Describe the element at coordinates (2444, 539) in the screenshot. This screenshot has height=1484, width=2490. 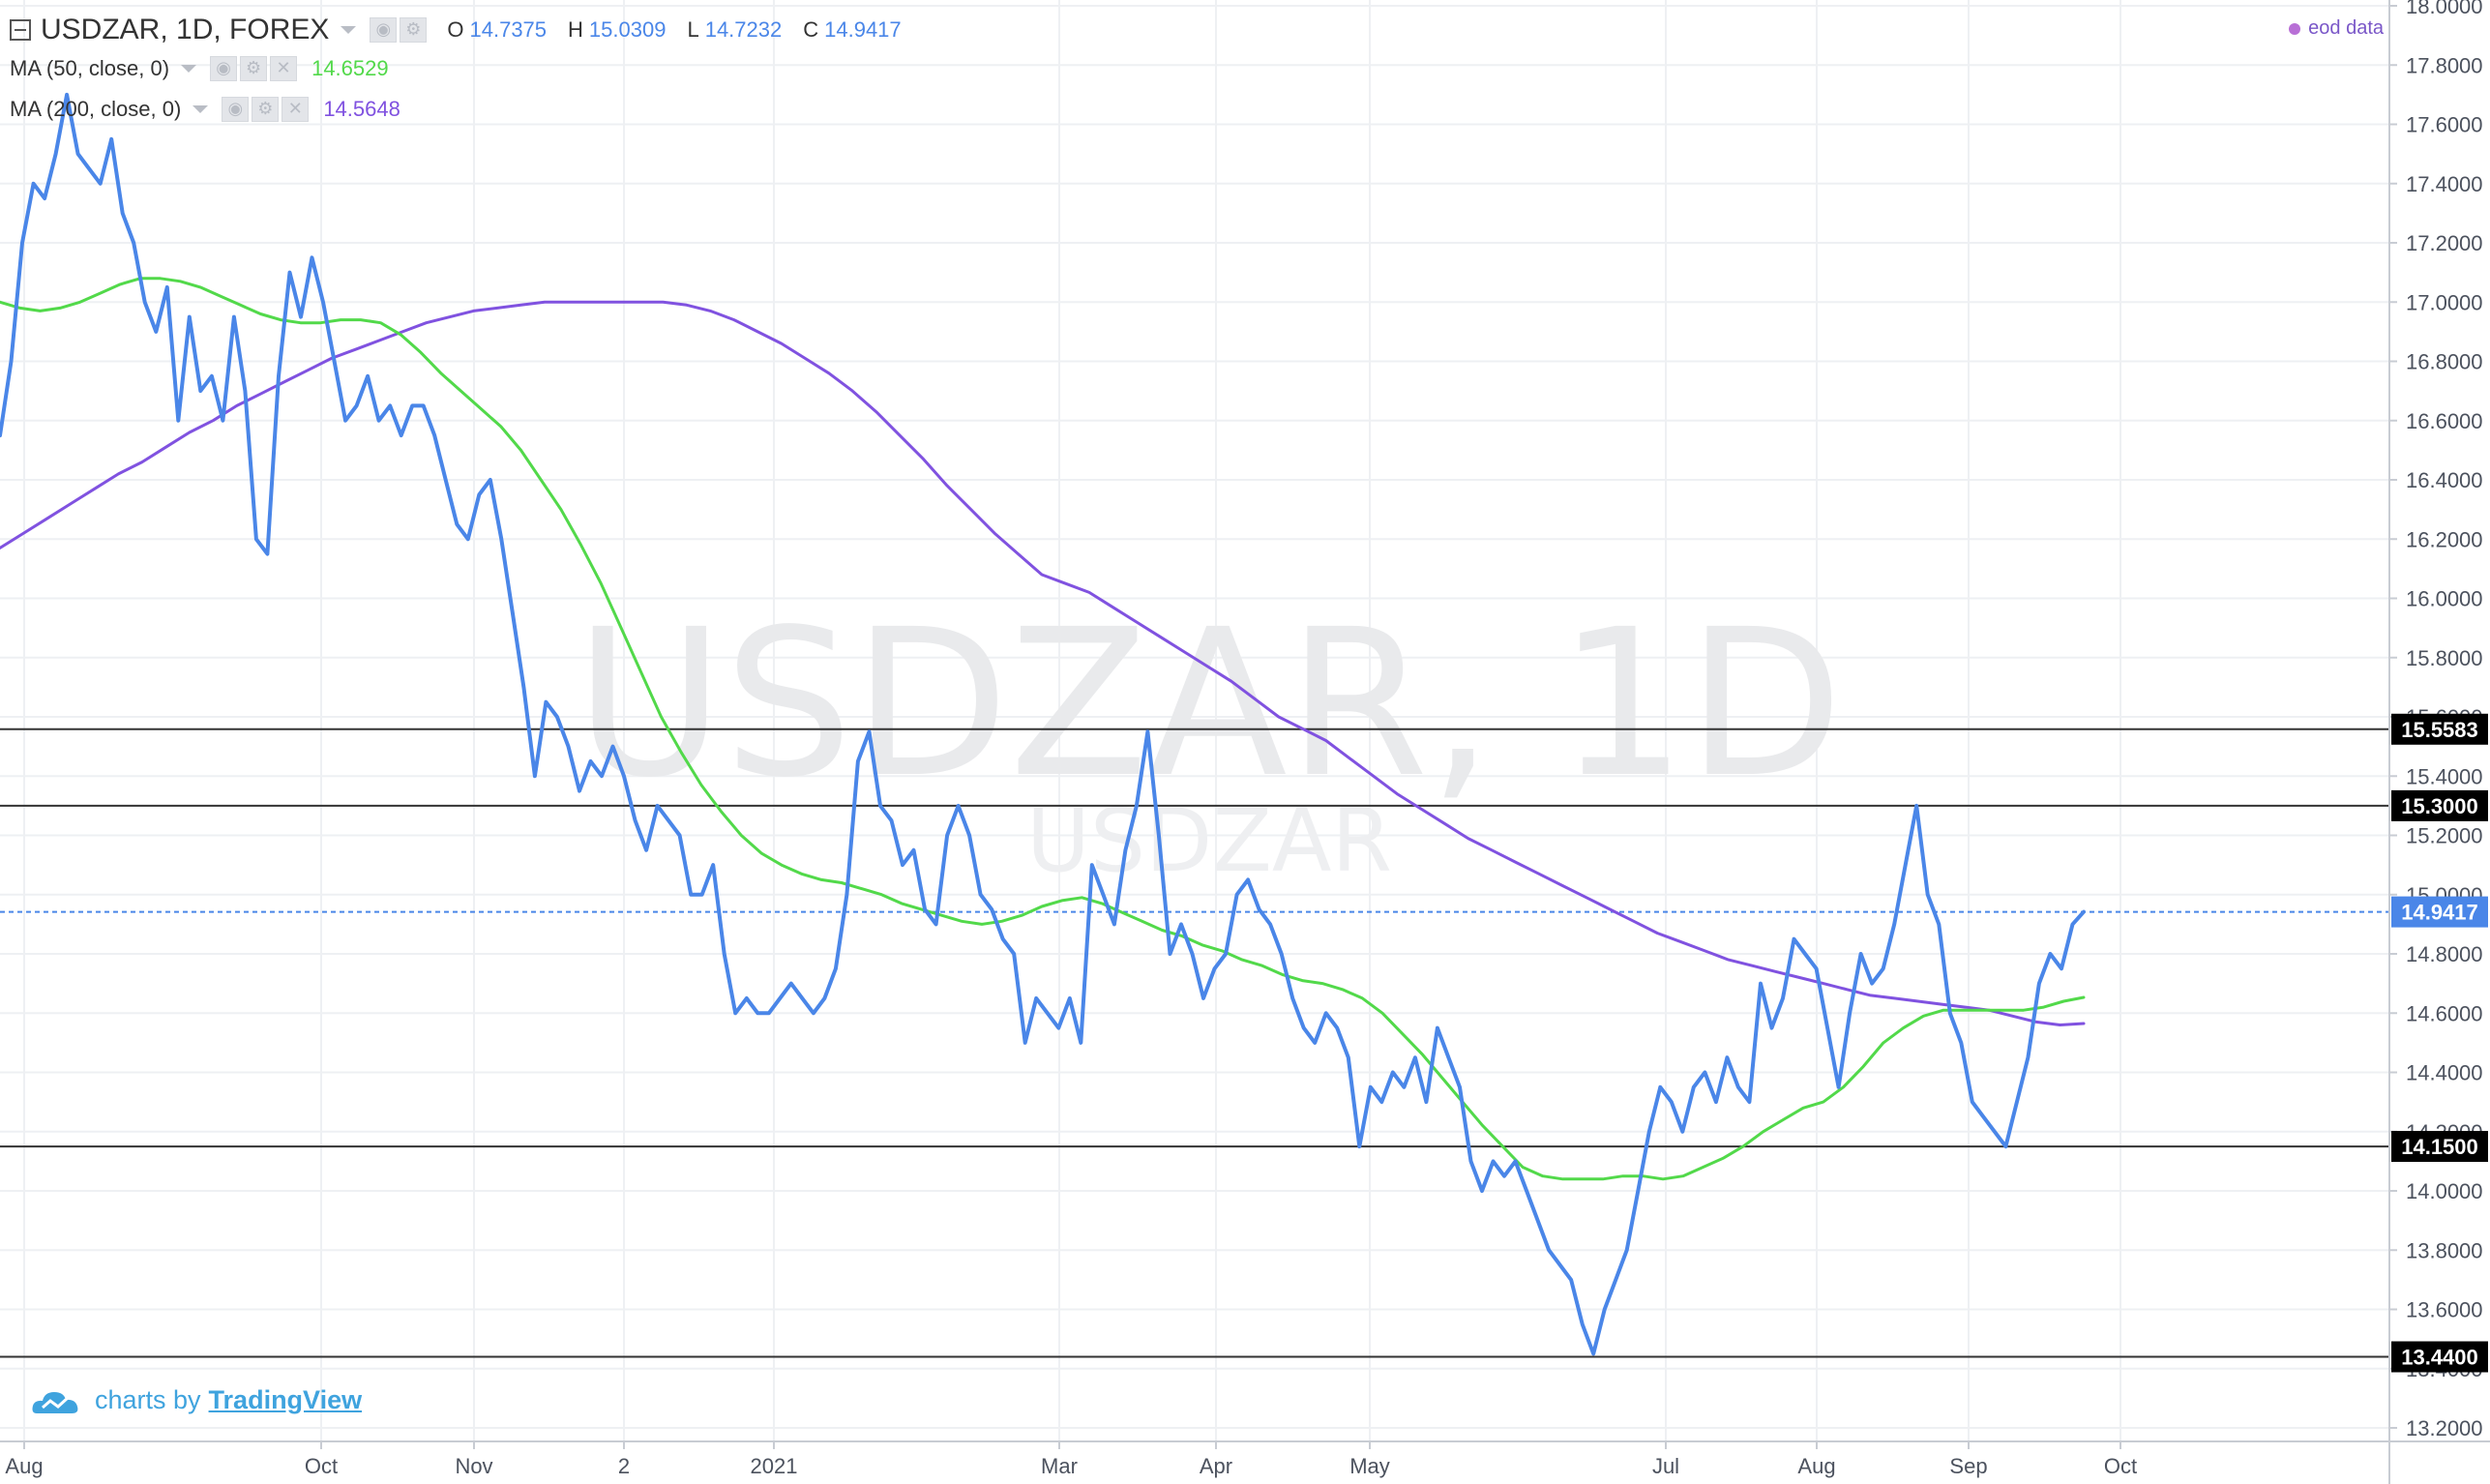
I see `y-tick-label: 16.2000` at that location.